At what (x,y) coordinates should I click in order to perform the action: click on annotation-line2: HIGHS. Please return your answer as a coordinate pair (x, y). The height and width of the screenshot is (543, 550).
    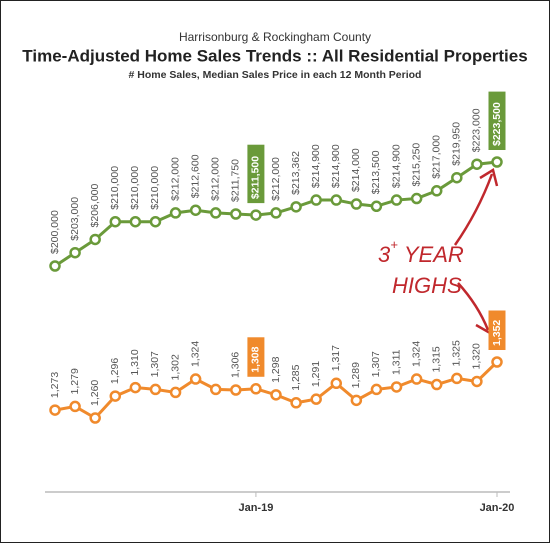
    Looking at the image, I should click on (427, 285).